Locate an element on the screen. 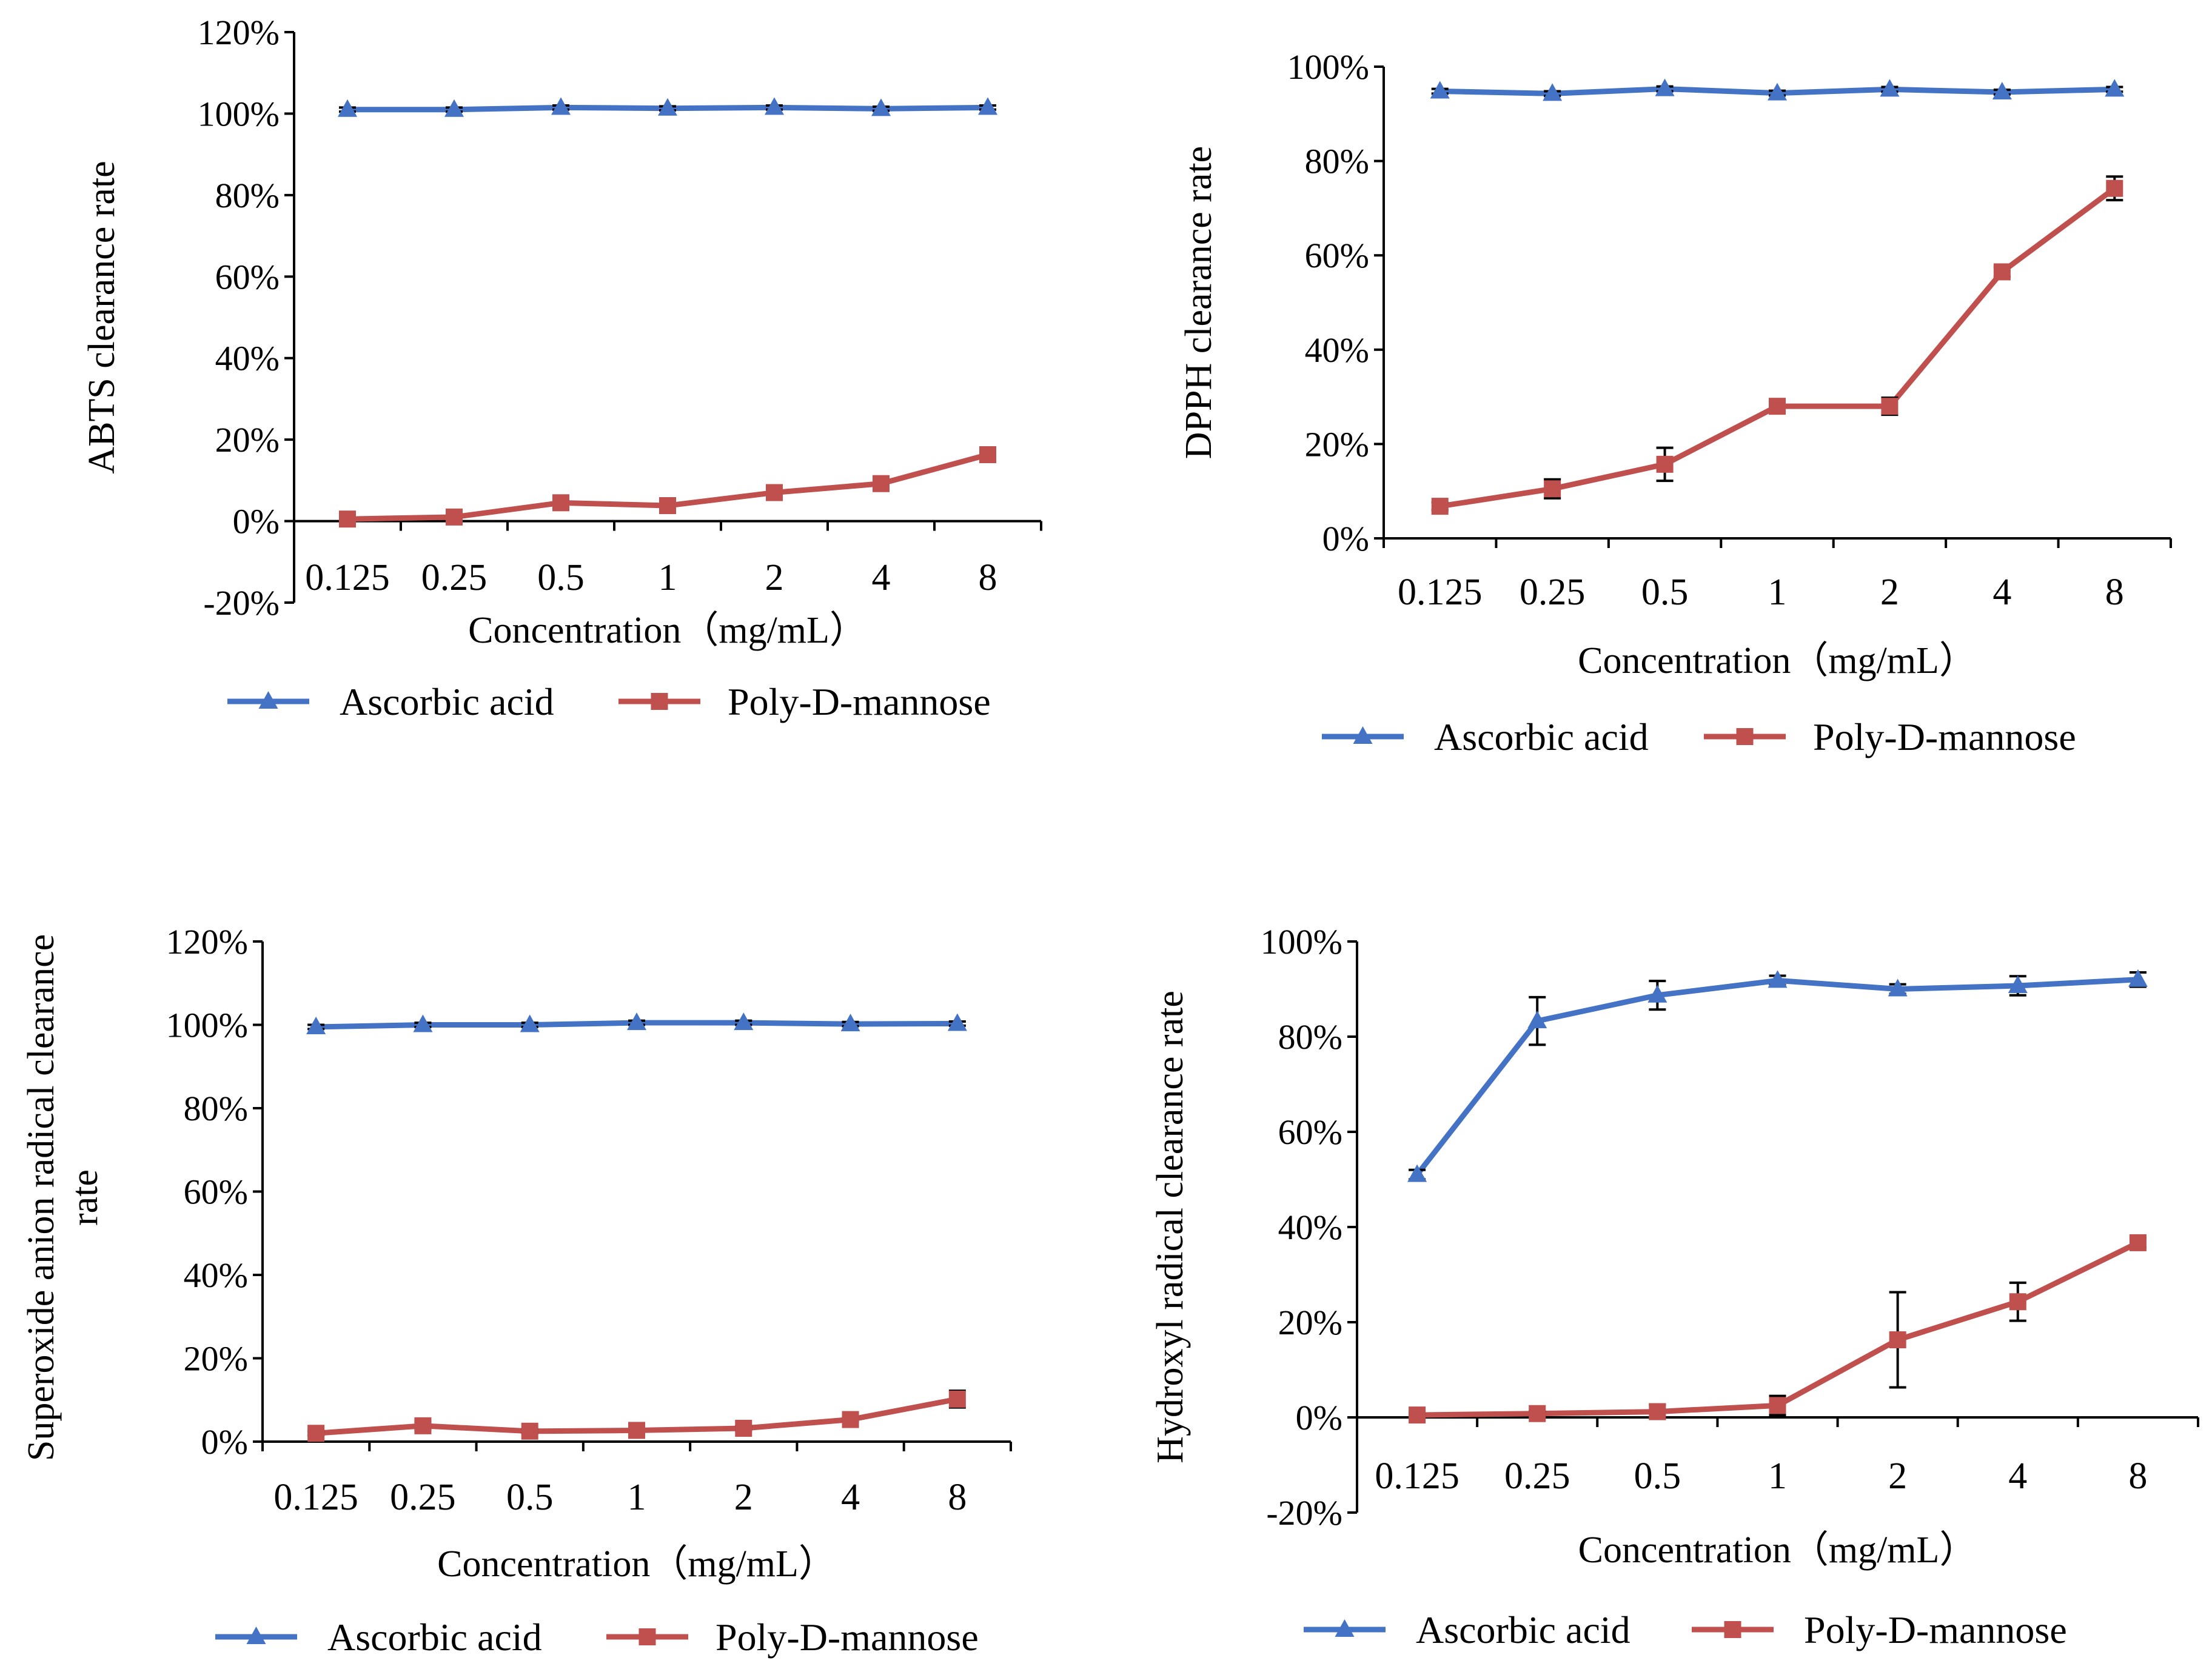 The image size is (2212, 1672). y-tick-label: -20% is located at coordinates (241, 603).